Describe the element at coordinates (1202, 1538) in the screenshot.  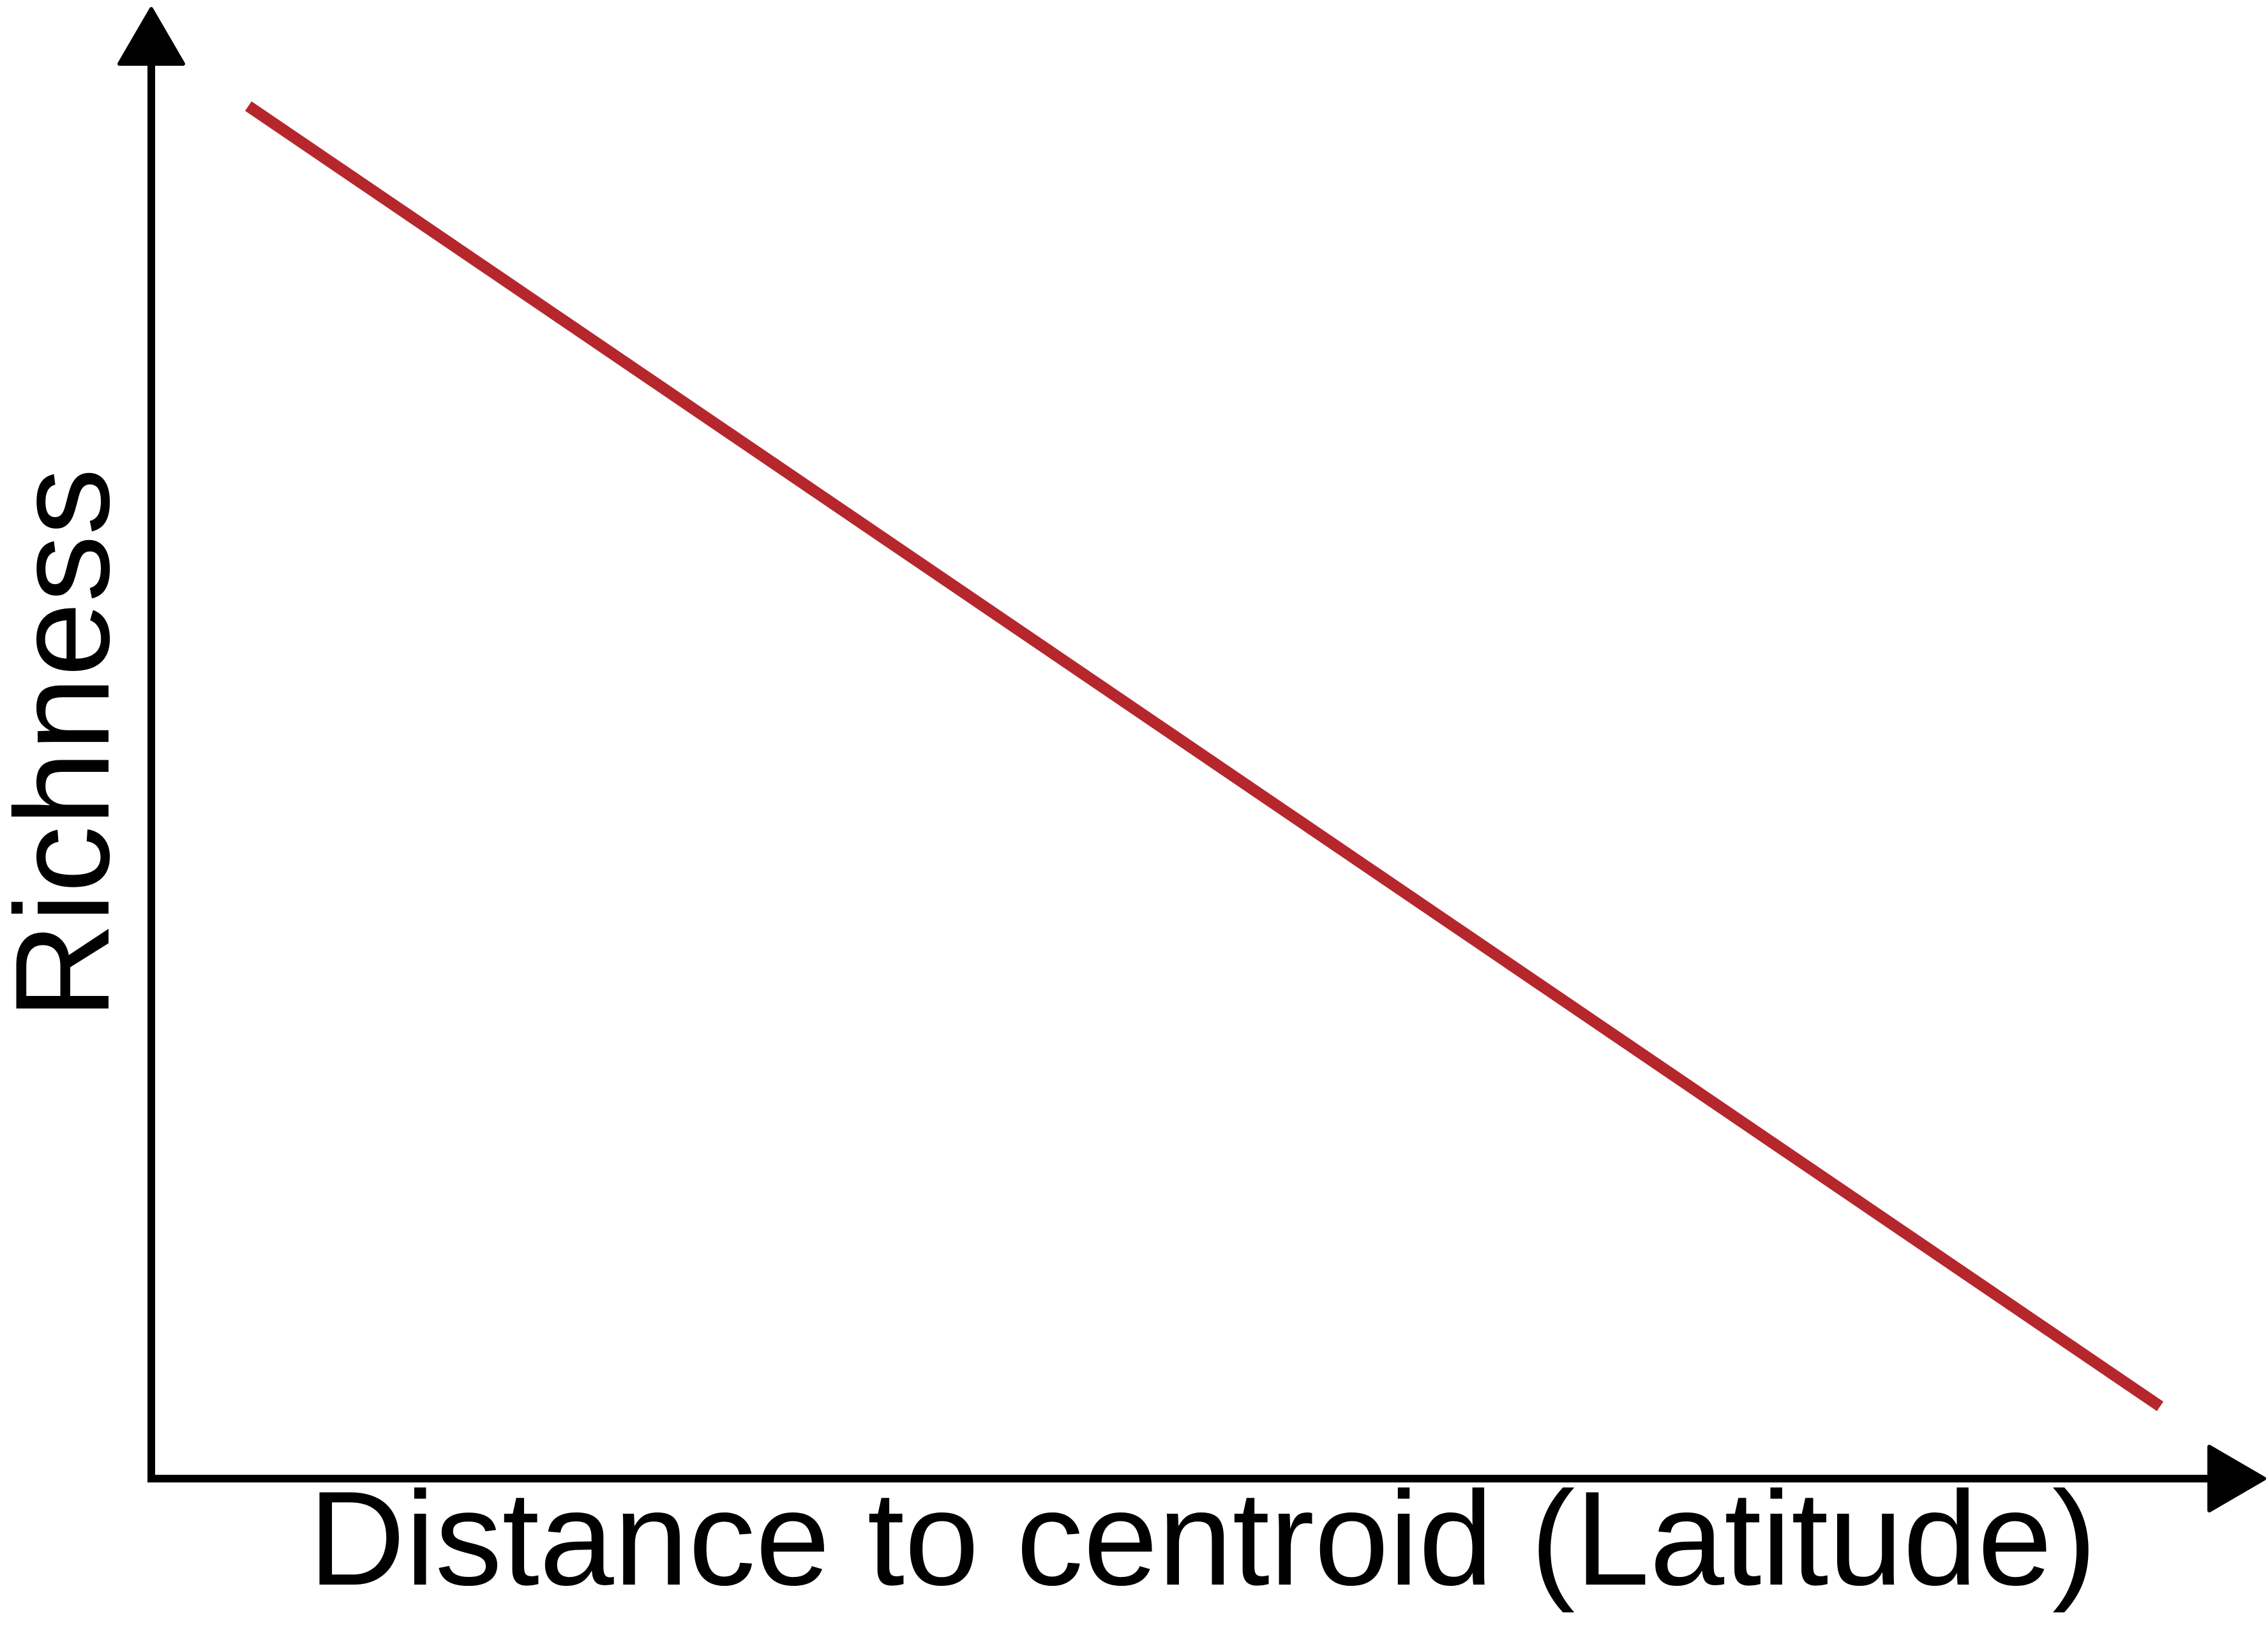
I see `x-axis-label: Distance to centroid (Latitude)` at that location.